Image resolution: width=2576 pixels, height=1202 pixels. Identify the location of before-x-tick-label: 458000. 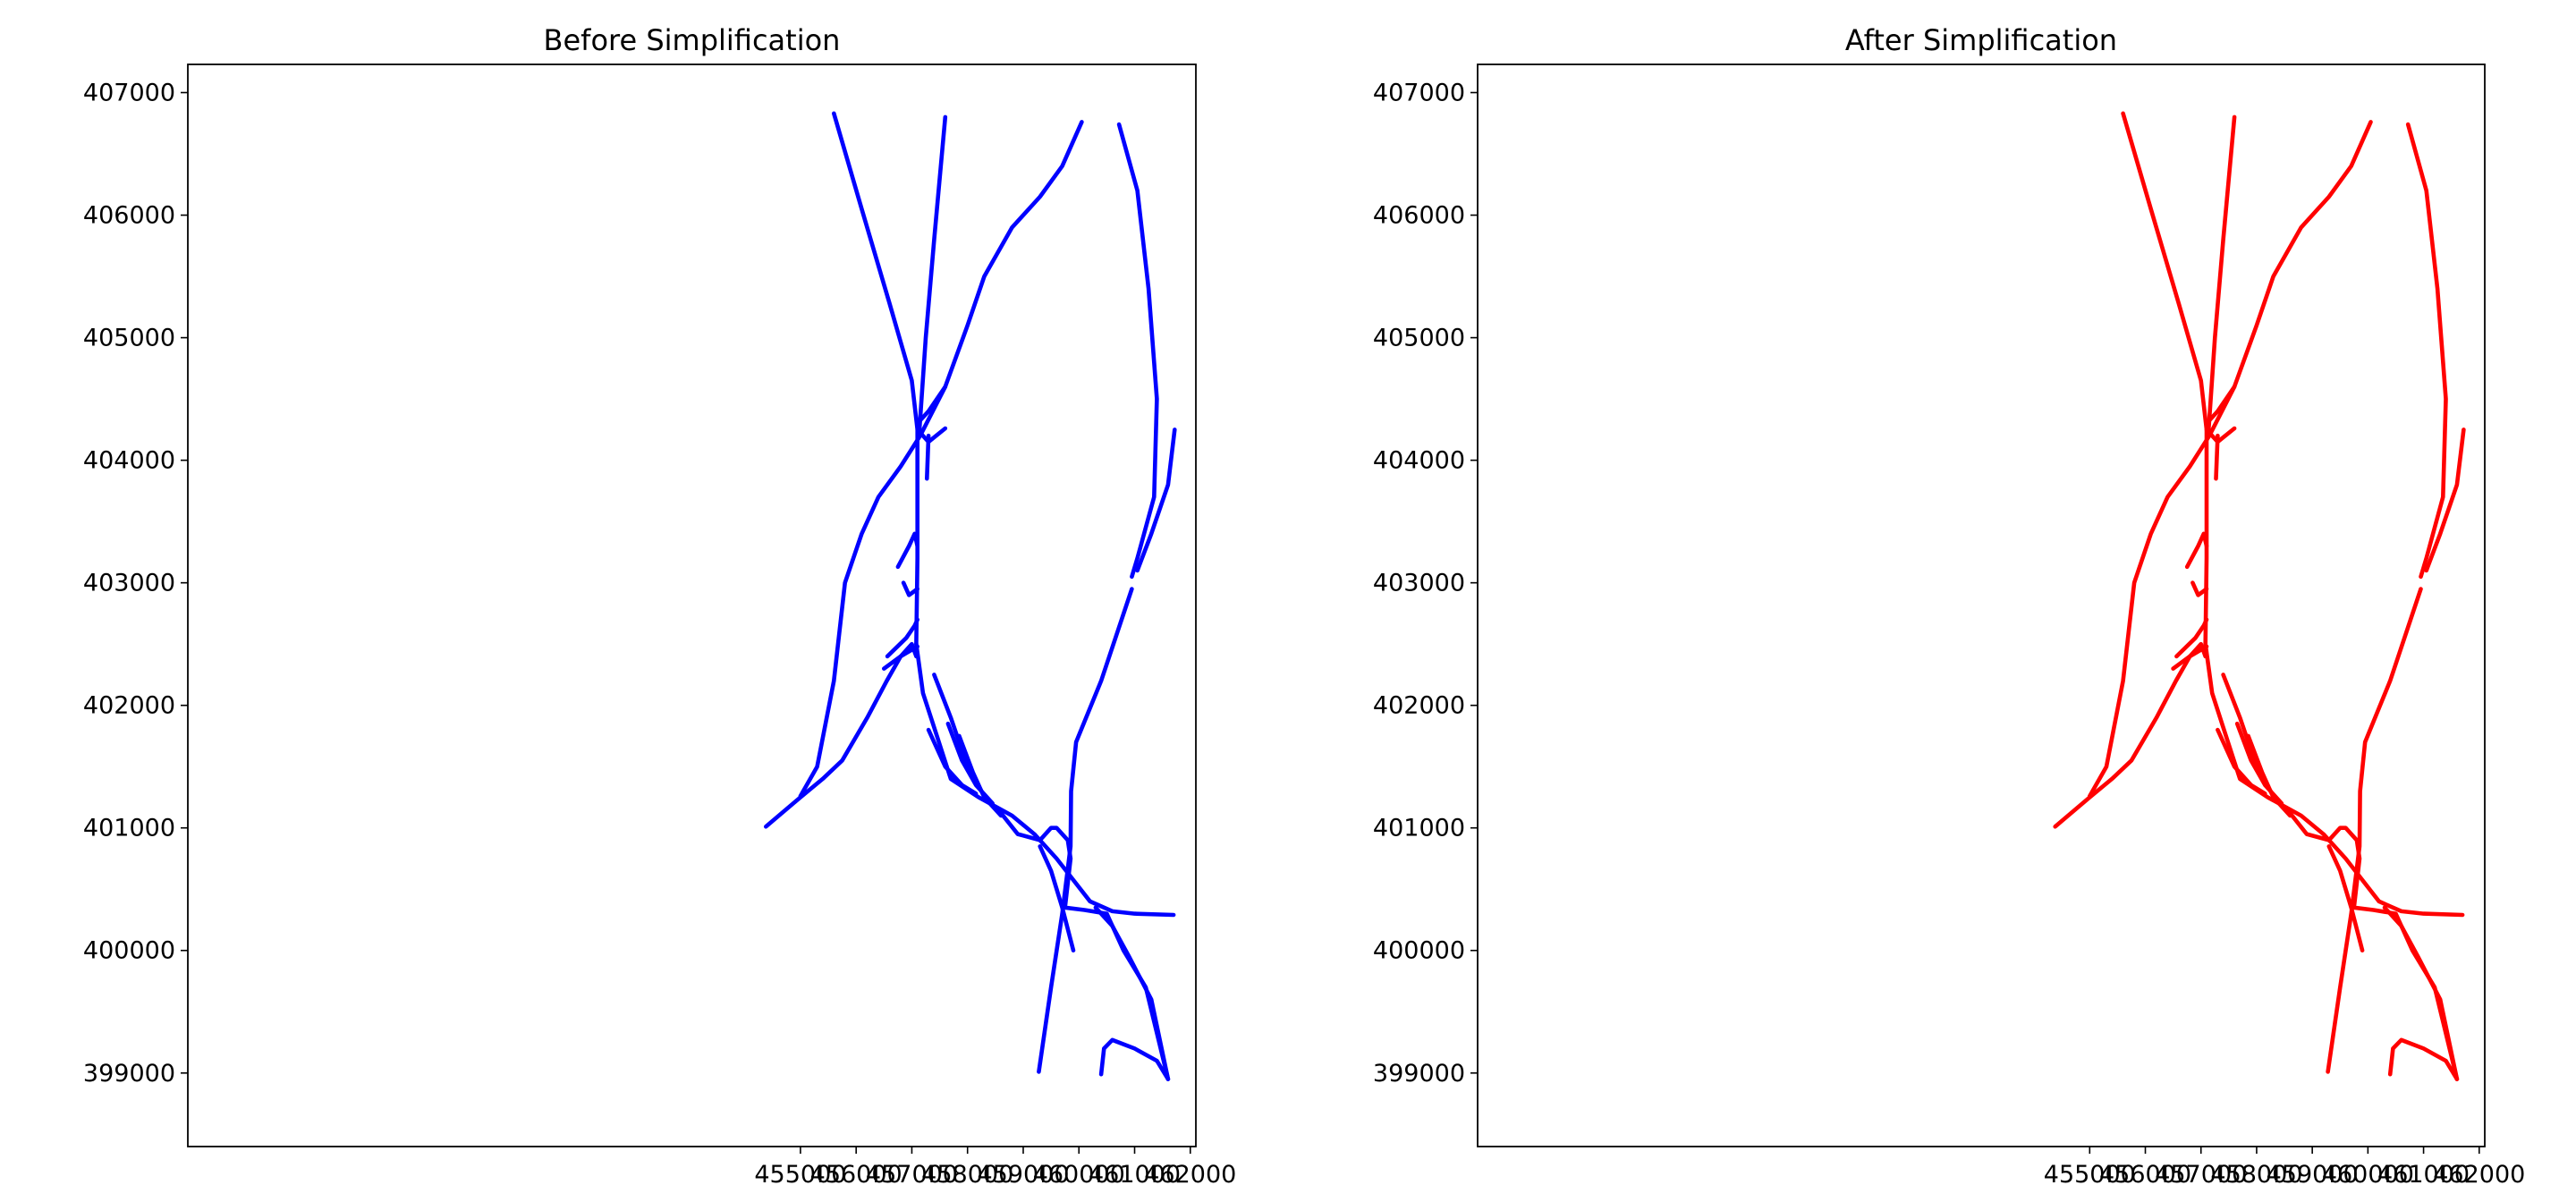
(967, 1175).